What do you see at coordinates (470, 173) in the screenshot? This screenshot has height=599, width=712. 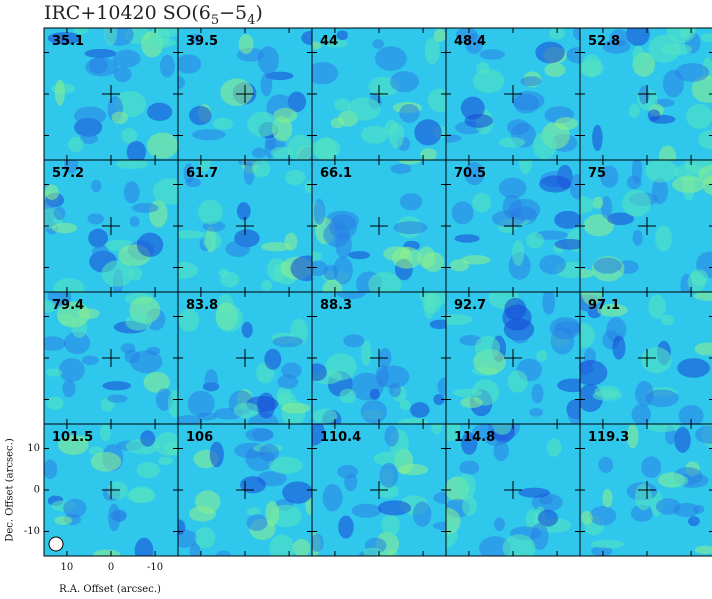 I see `channel-label: 70.5` at bounding box center [470, 173].